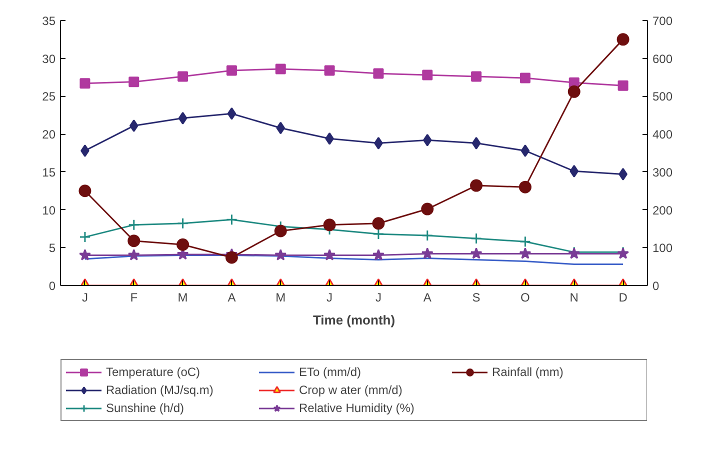  I want to click on legend-label: ETo (mm/d), so click(330, 372).